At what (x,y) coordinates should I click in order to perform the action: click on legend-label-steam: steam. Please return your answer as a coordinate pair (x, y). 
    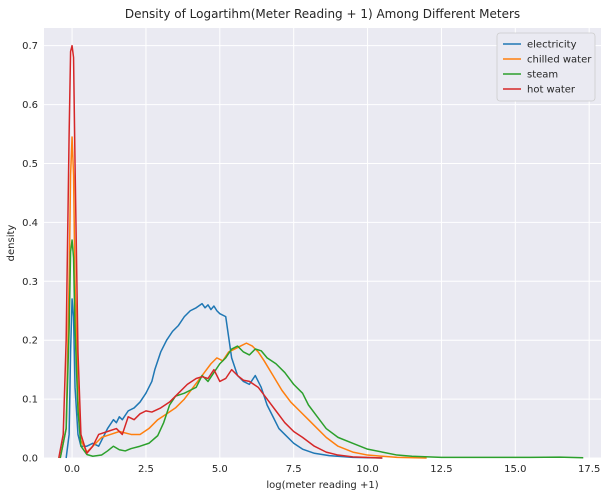
    Looking at the image, I should click on (542, 75).